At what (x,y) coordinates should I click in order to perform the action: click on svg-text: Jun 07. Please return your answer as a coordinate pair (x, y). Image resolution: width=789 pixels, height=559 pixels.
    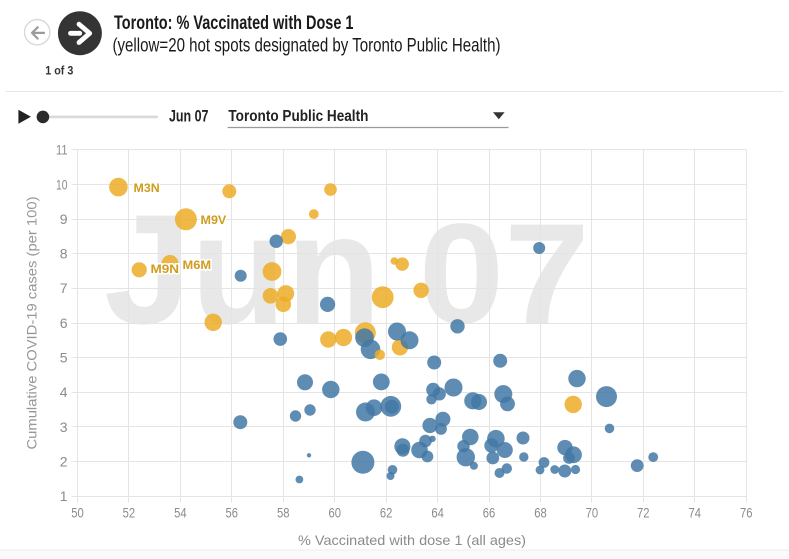
    Looking at the image, I should click on (189, 117).